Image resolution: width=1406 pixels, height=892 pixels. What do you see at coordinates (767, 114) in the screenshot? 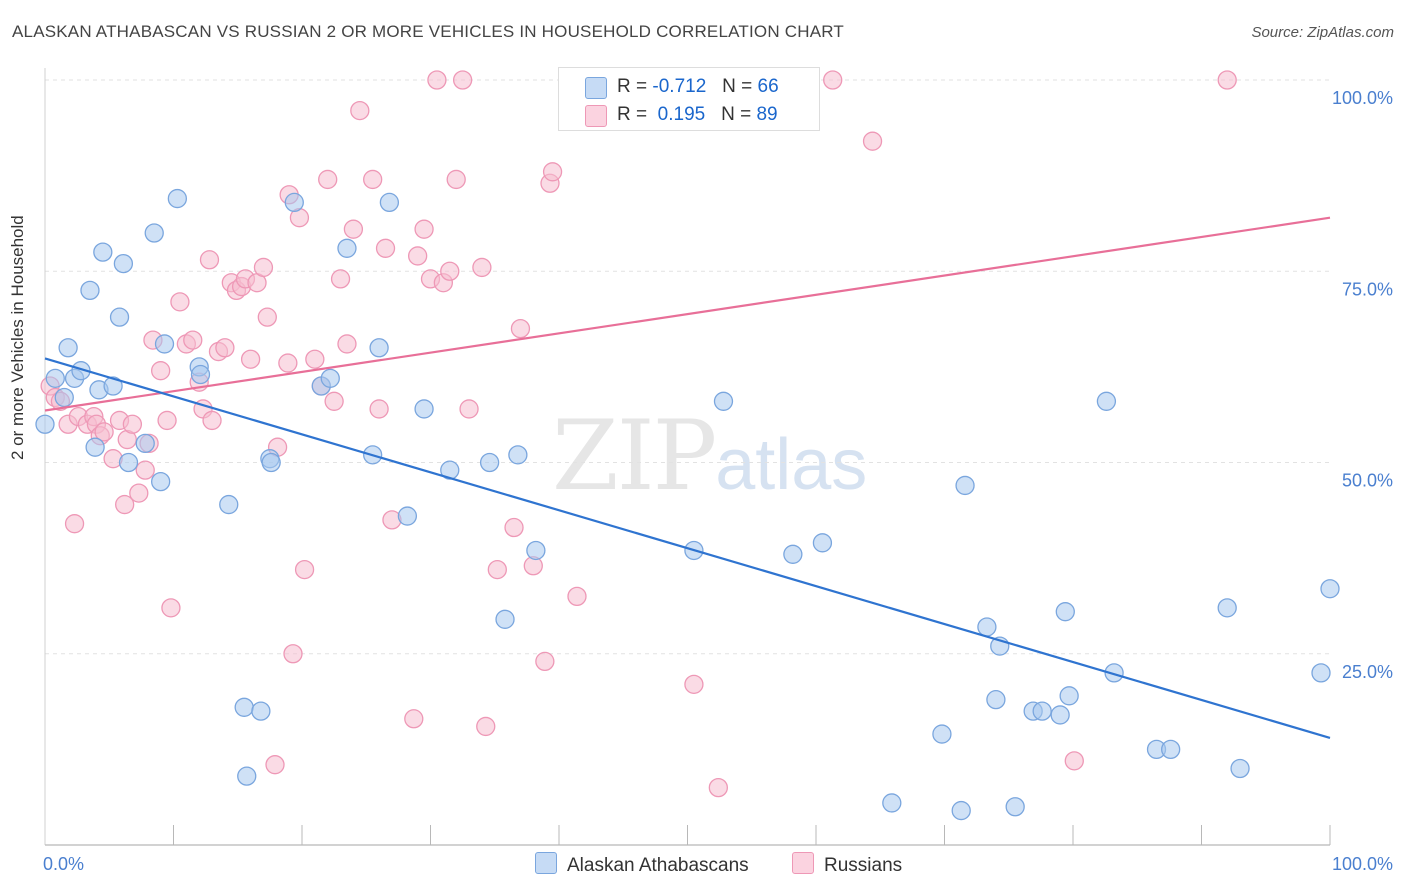
I see `legend-n-value: 89` at bounding box center [767, 114].